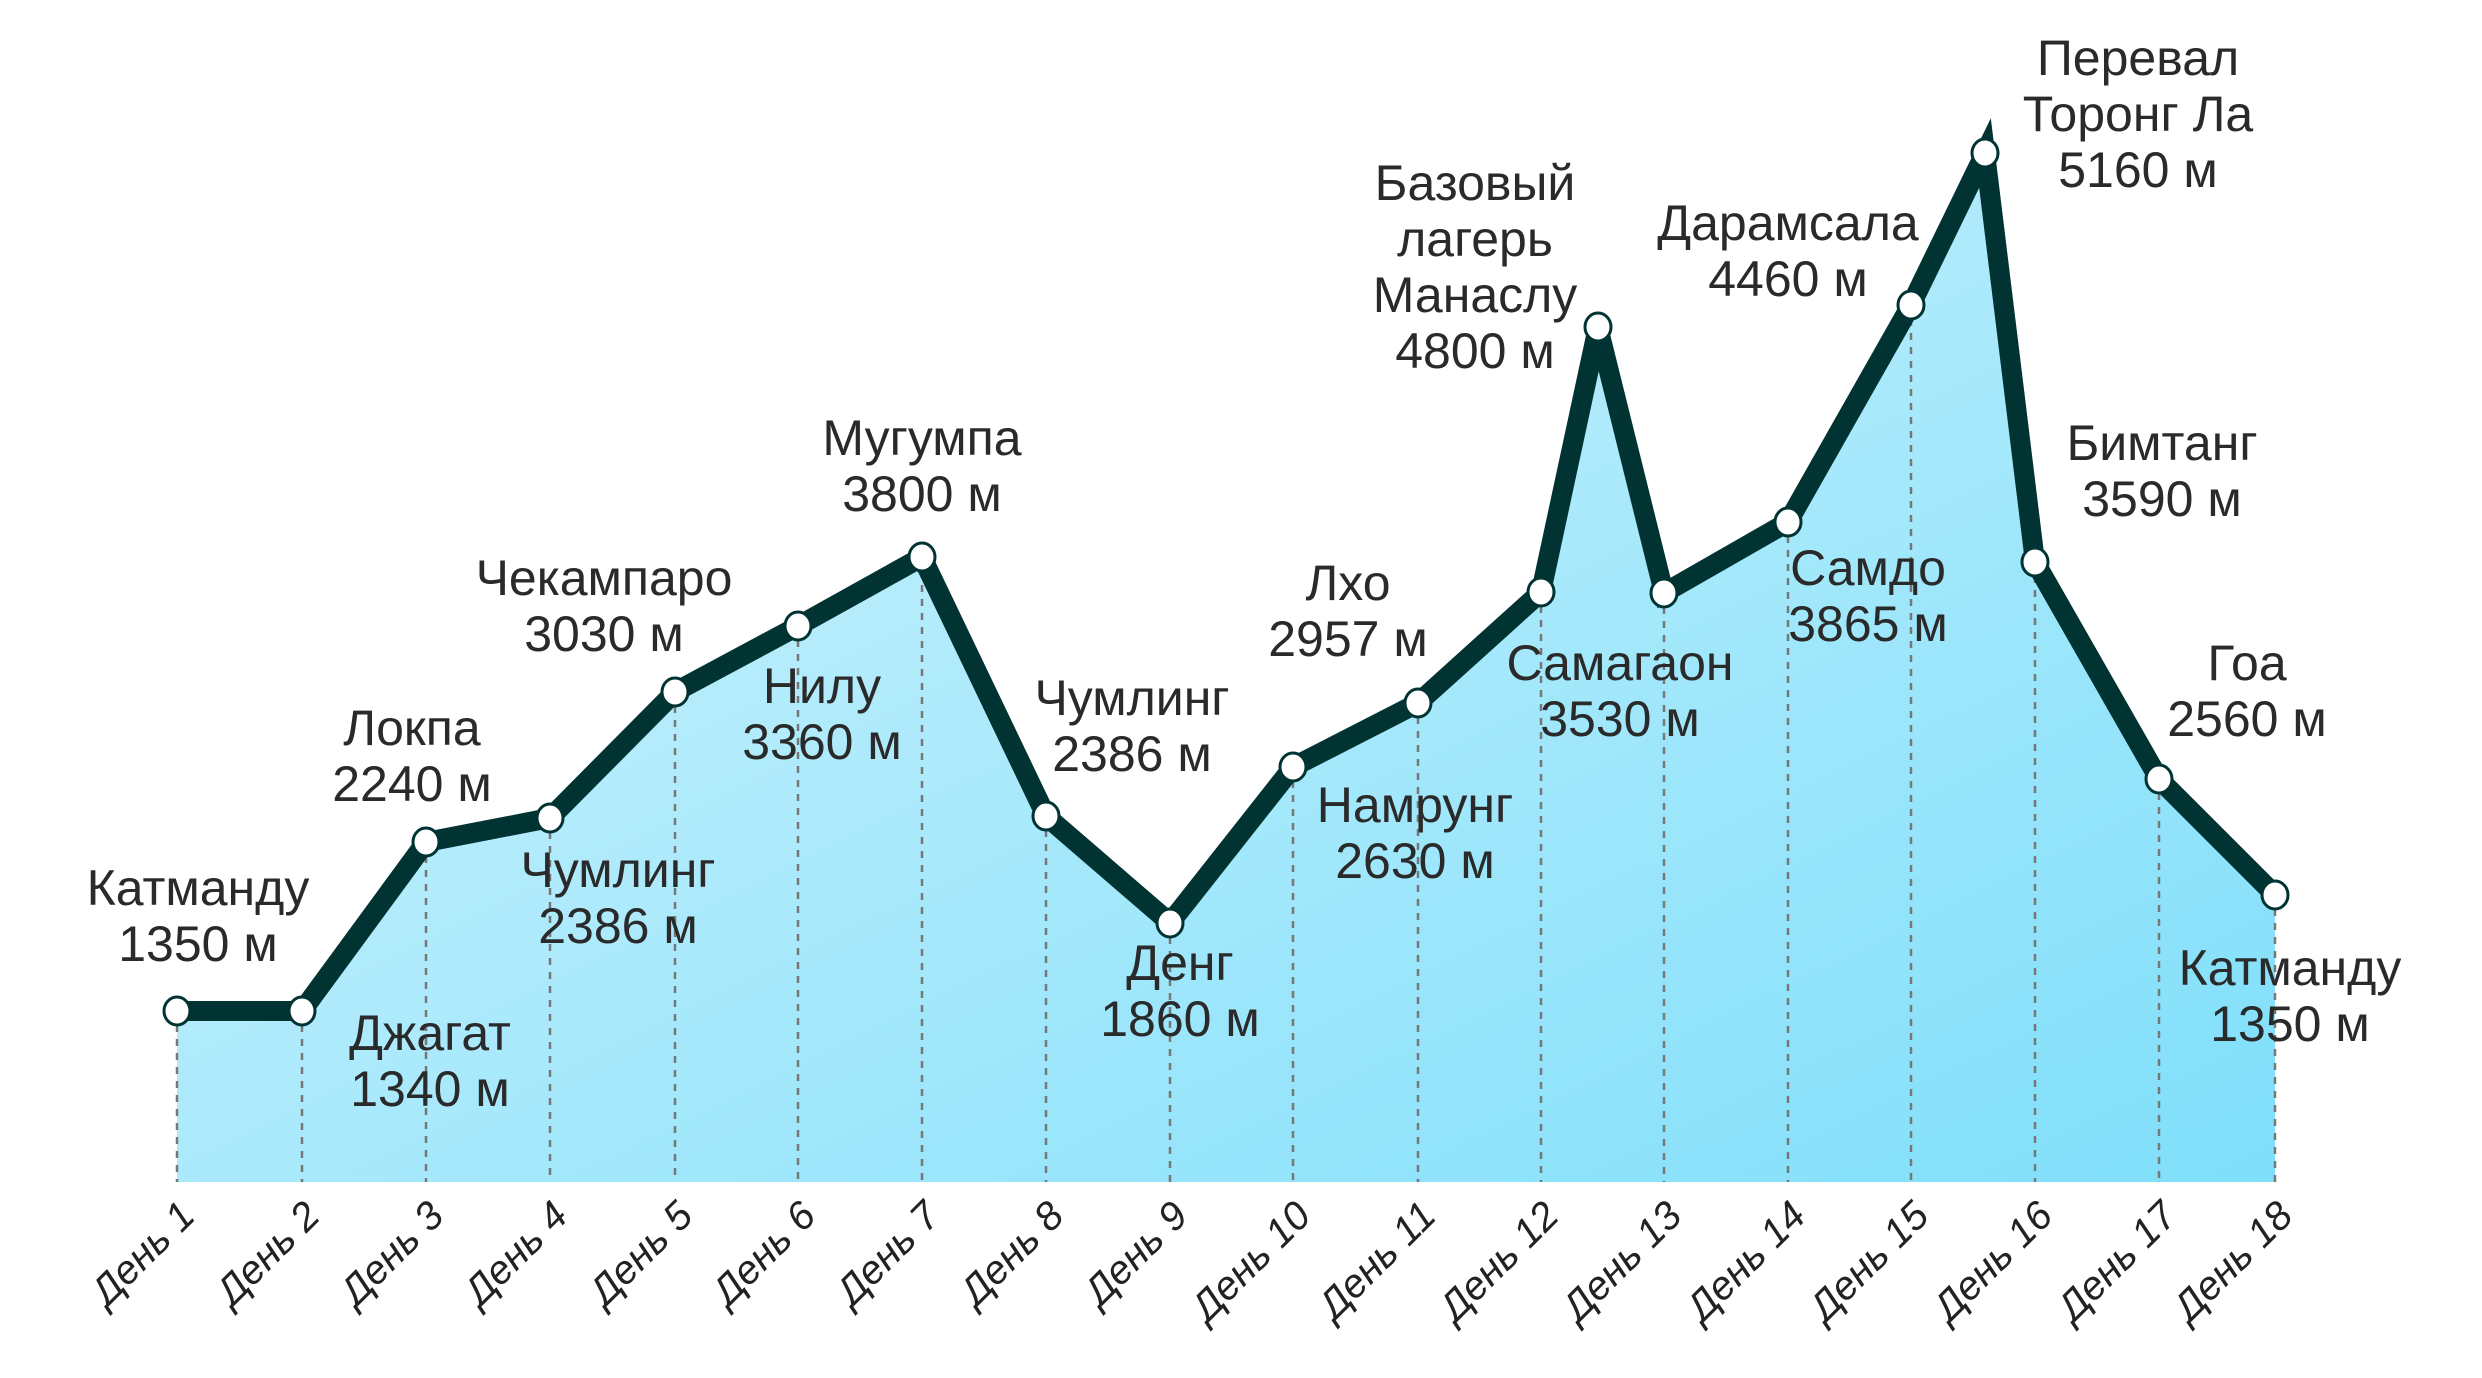  Describe the element at coordinates (1475, 267) in the screenshot. I see `point-label: Базовый лагерь Манаслу 4800 м` at that location.